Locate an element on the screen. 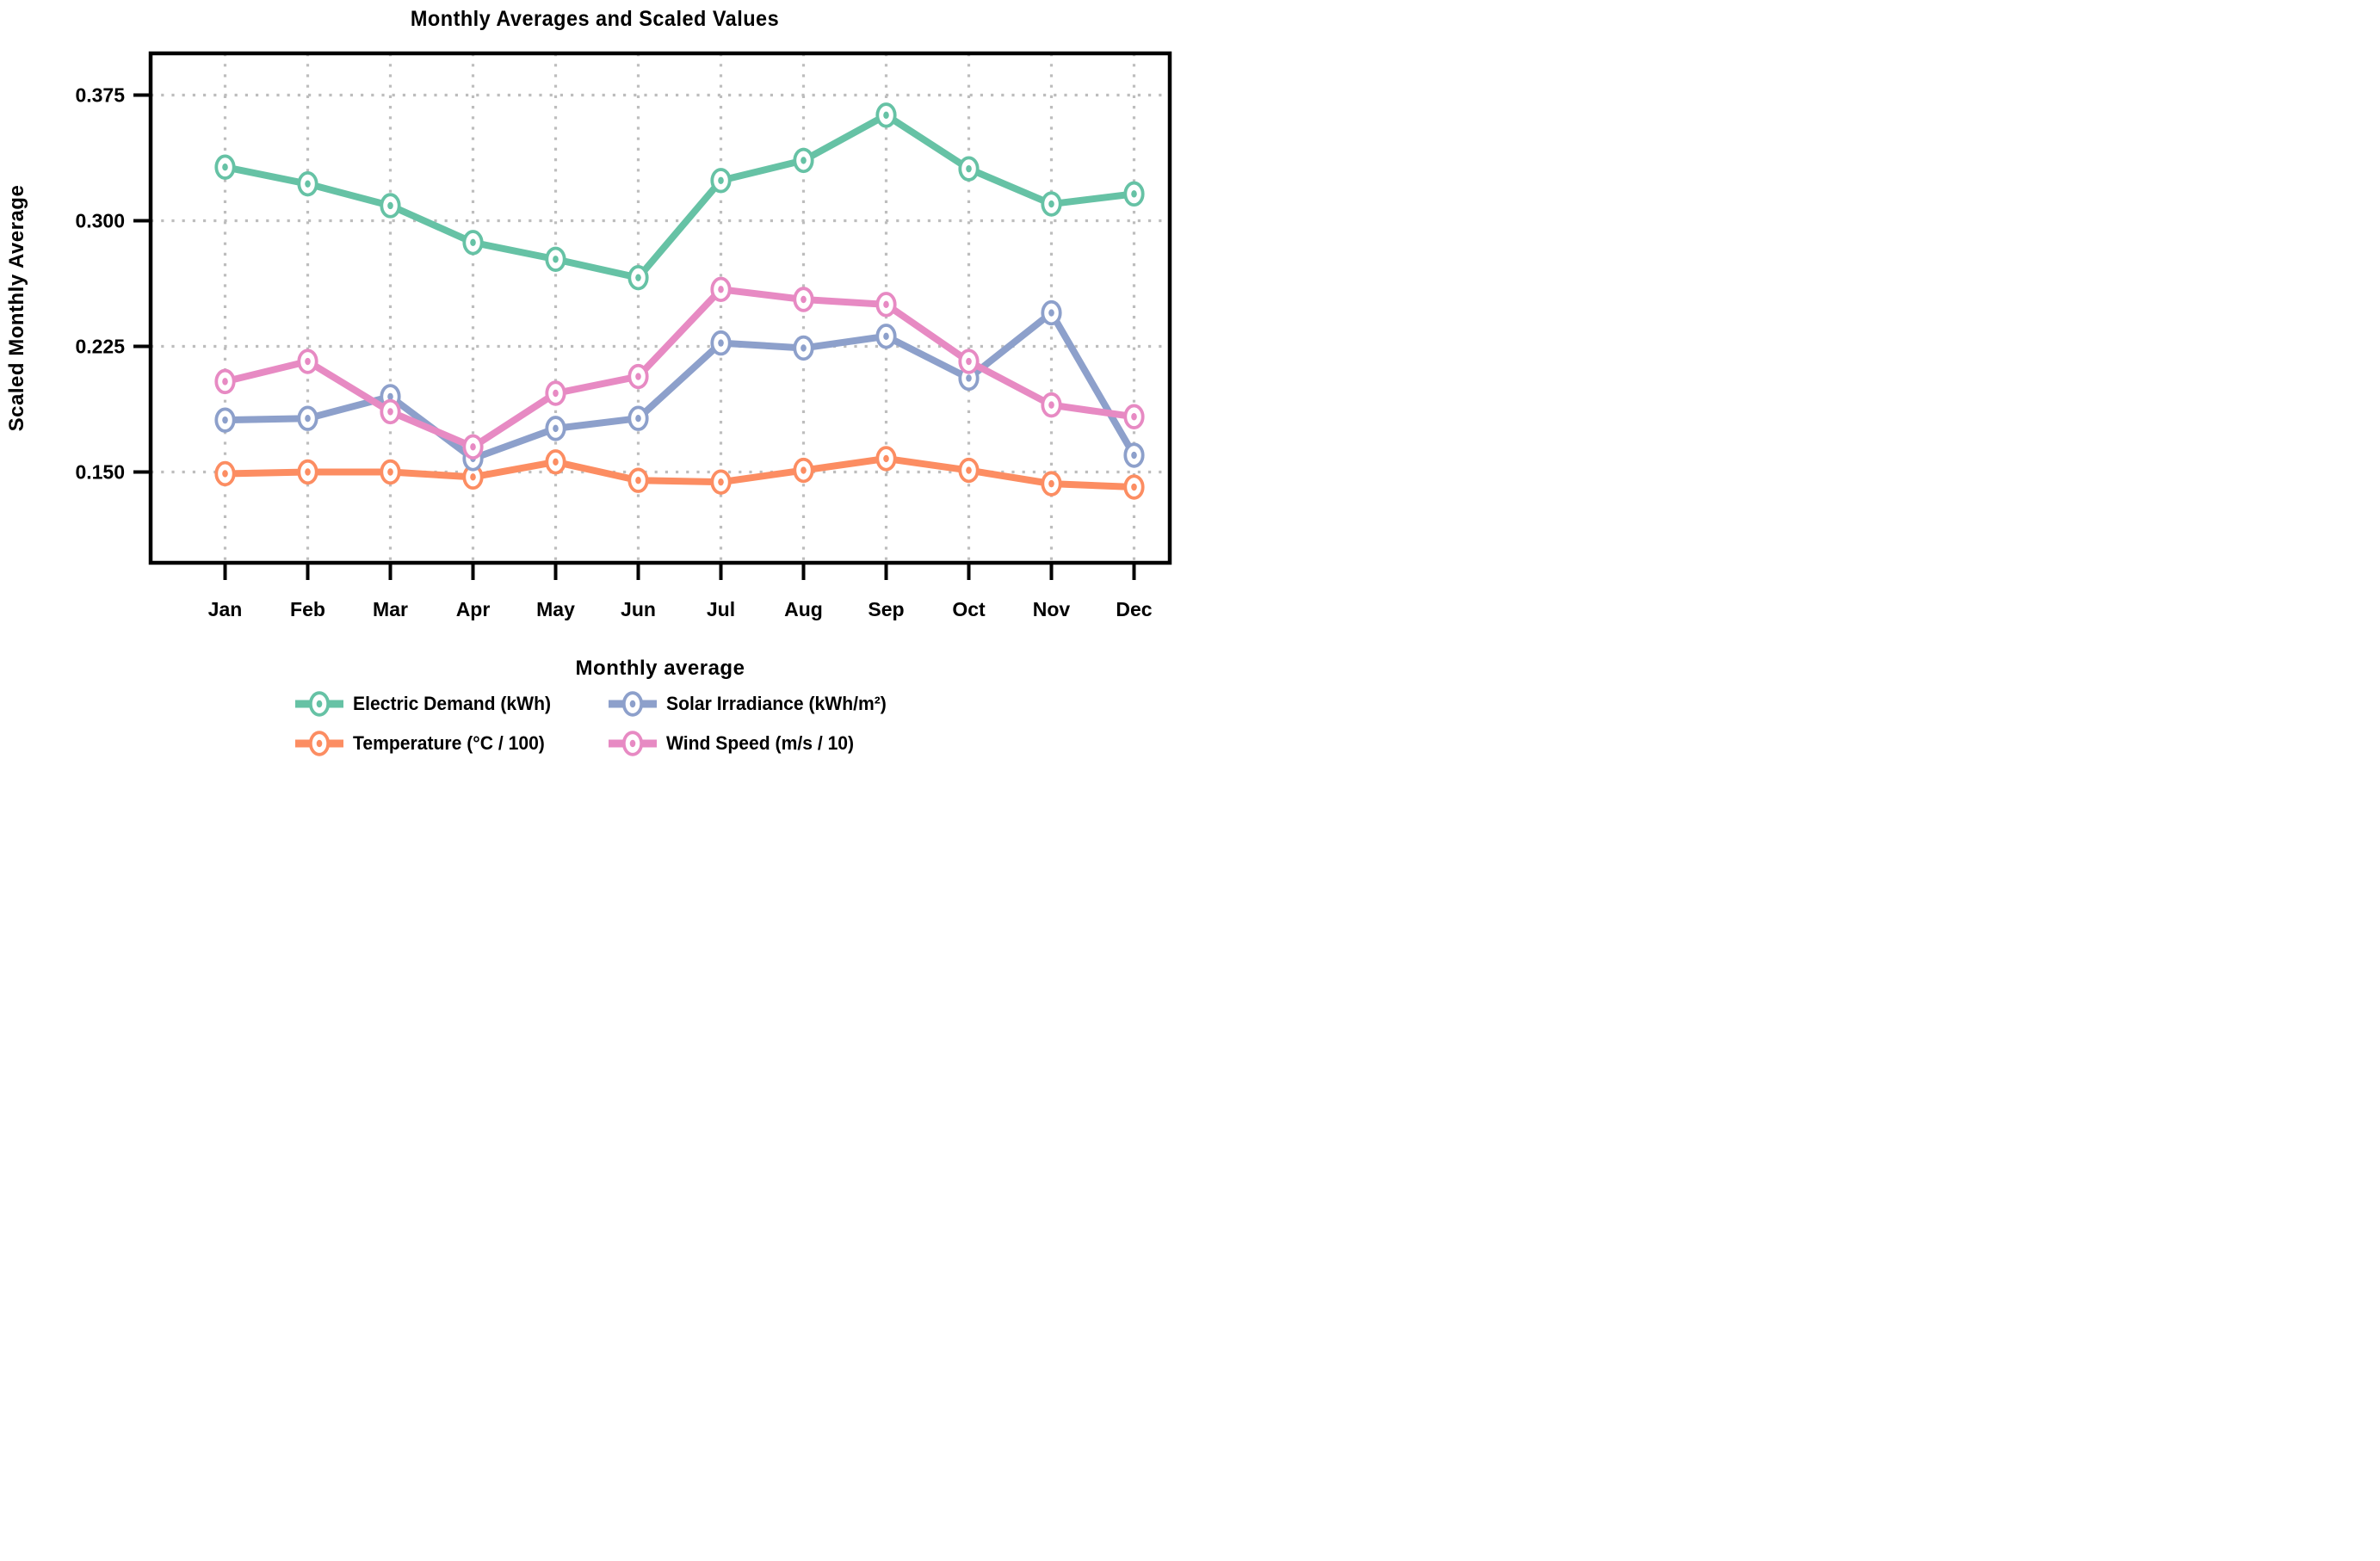 The image size is (2380, 1561). chart-title: Monthly Averages and Scaled Values is located at coordinates (595, 19).